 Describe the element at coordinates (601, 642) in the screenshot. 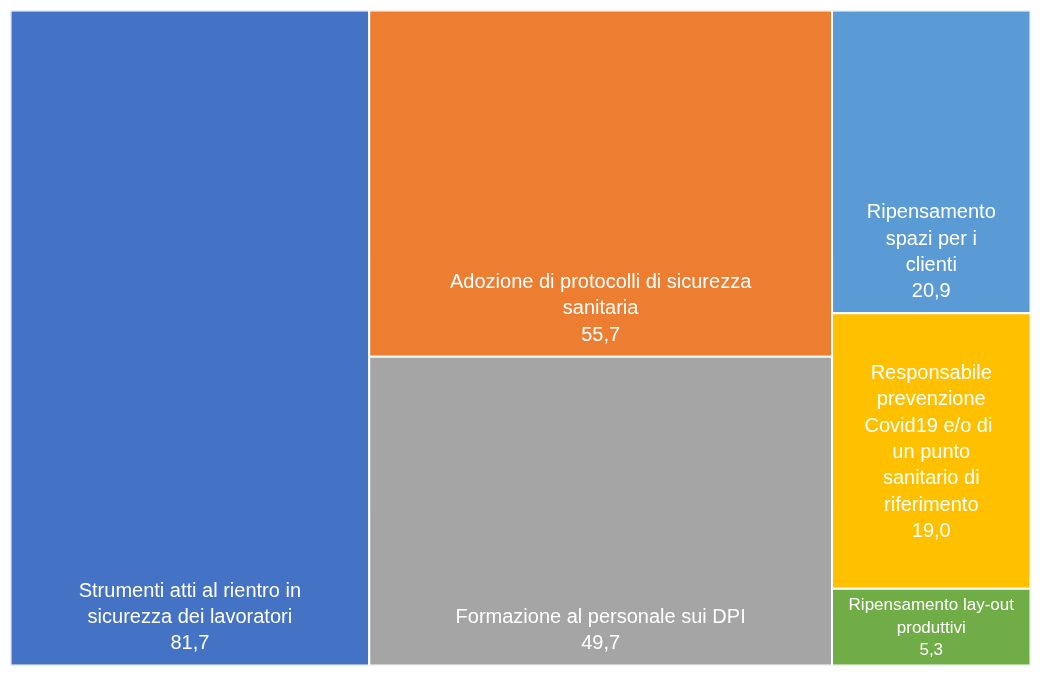

I see `data-label: 49,7` at that location.